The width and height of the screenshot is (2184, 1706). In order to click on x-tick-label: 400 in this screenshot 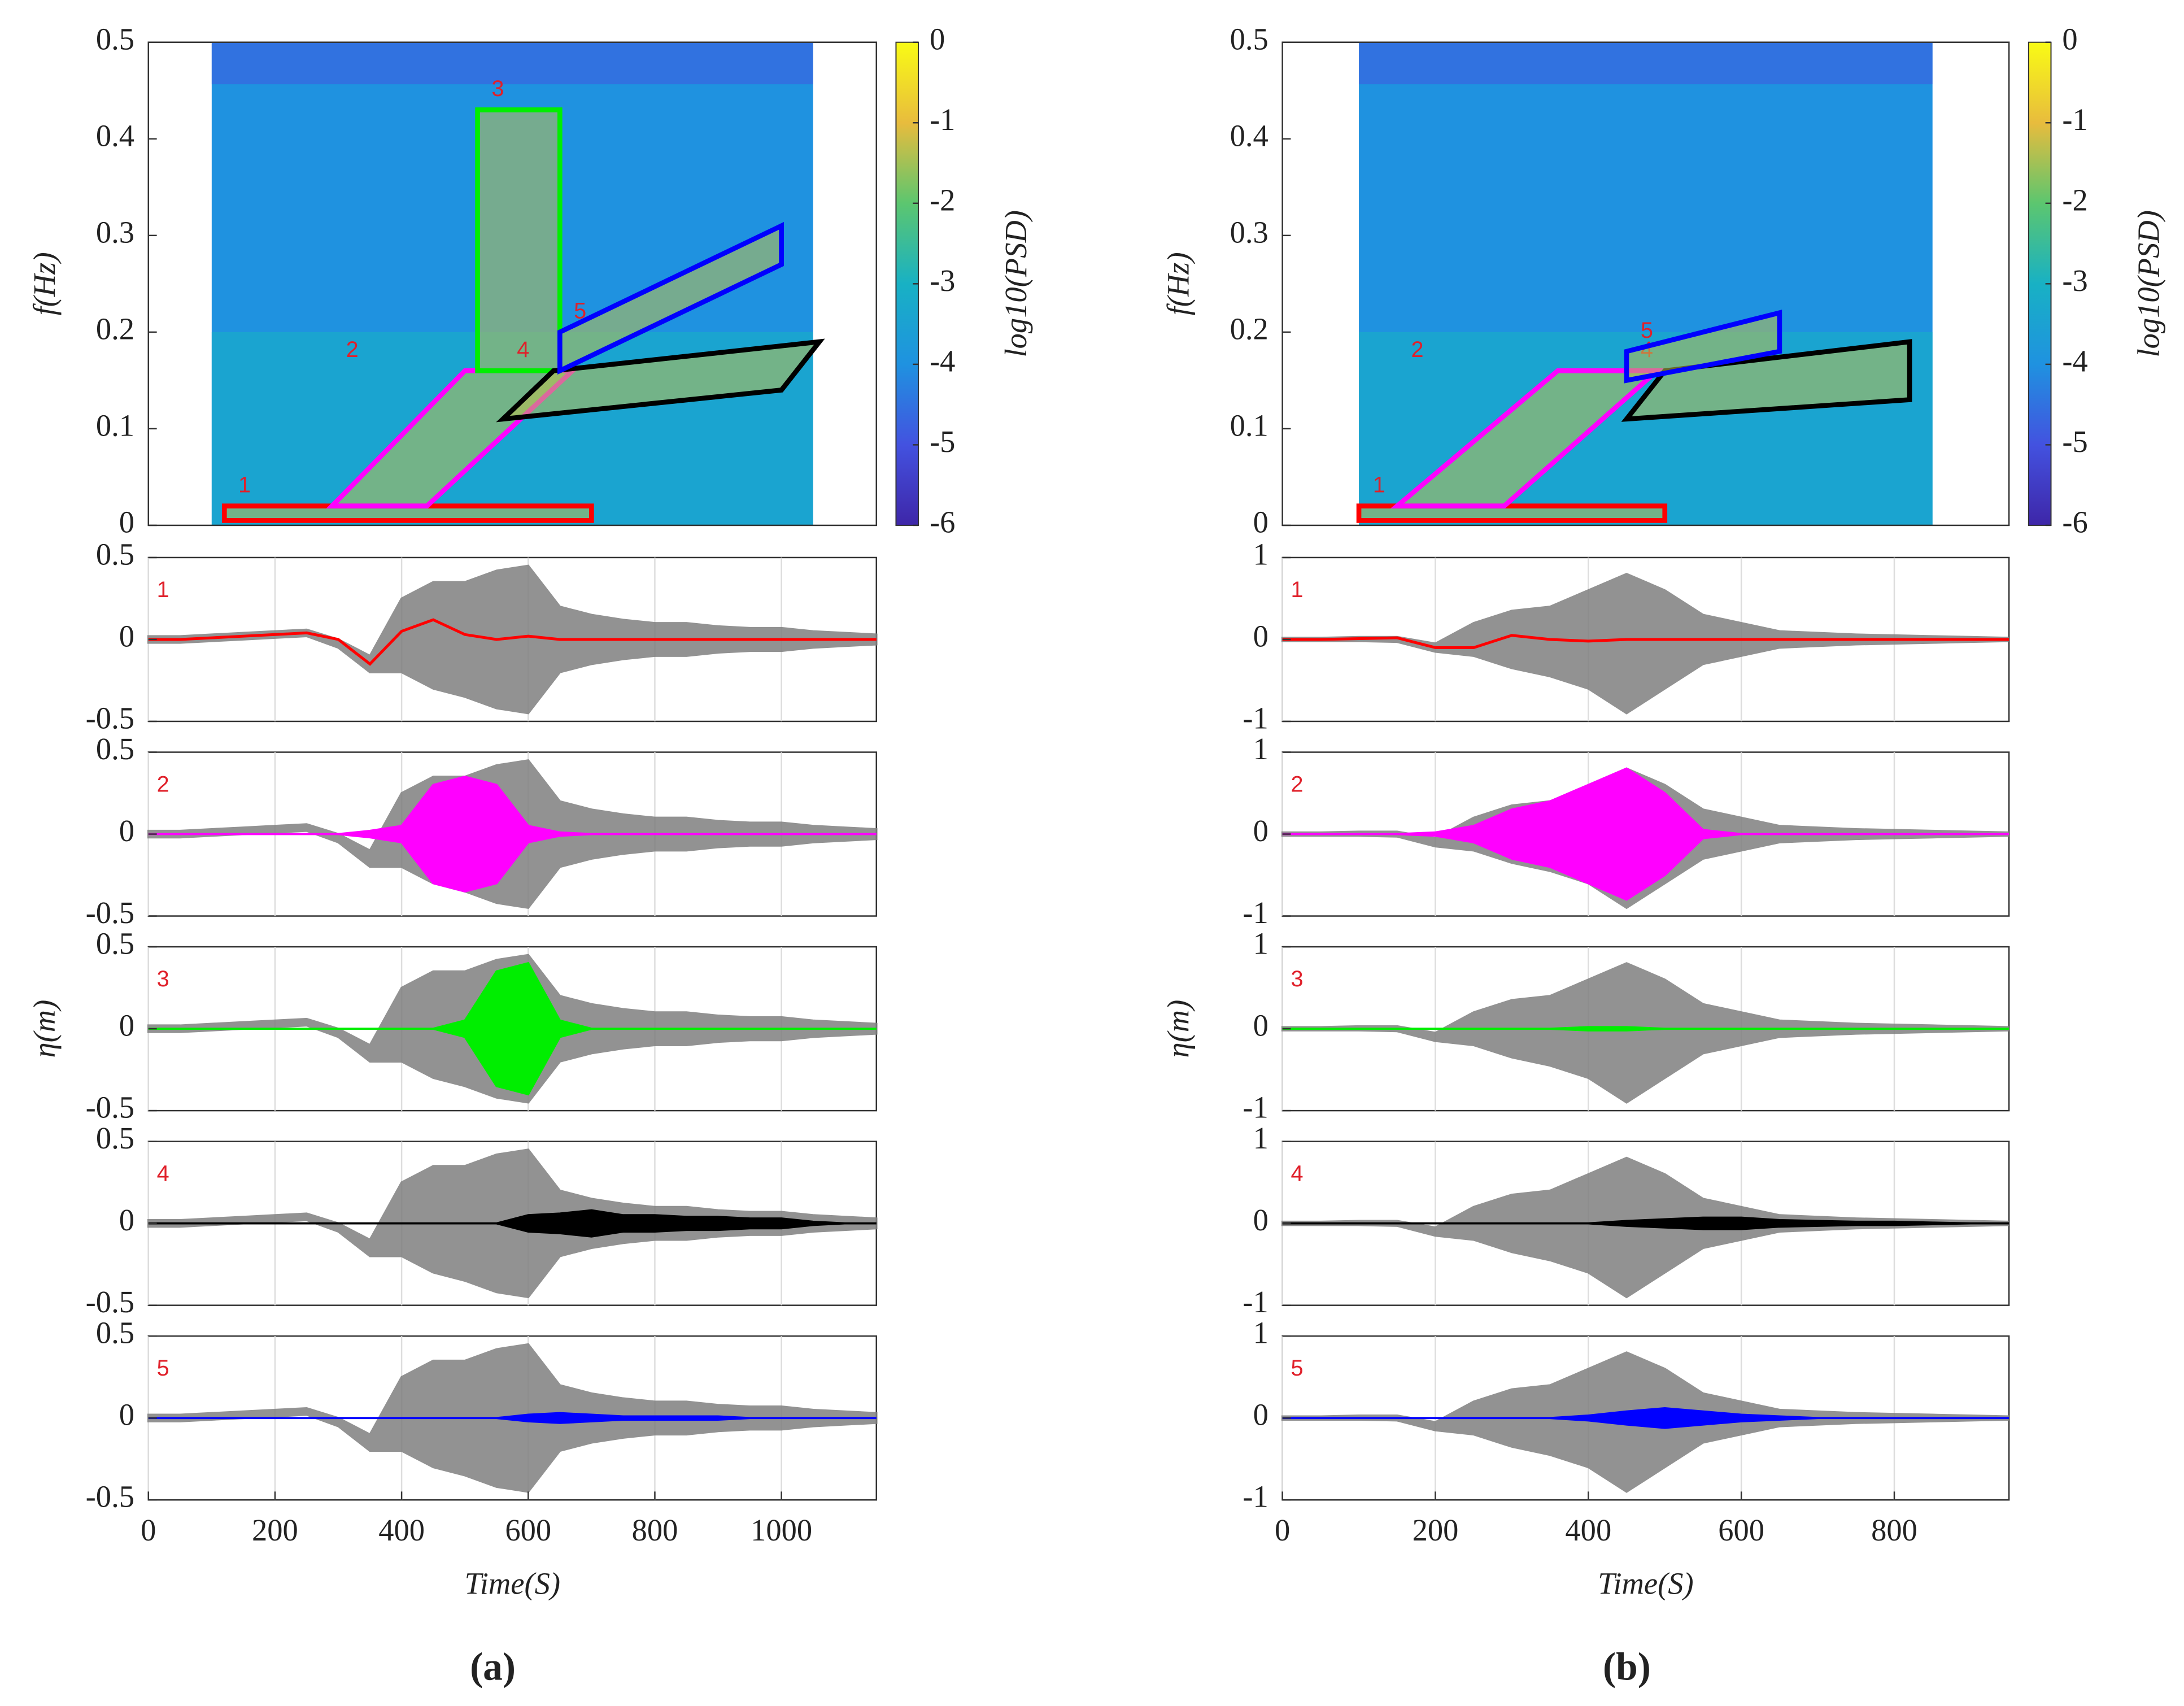, I will do `click(401, 1530)`.